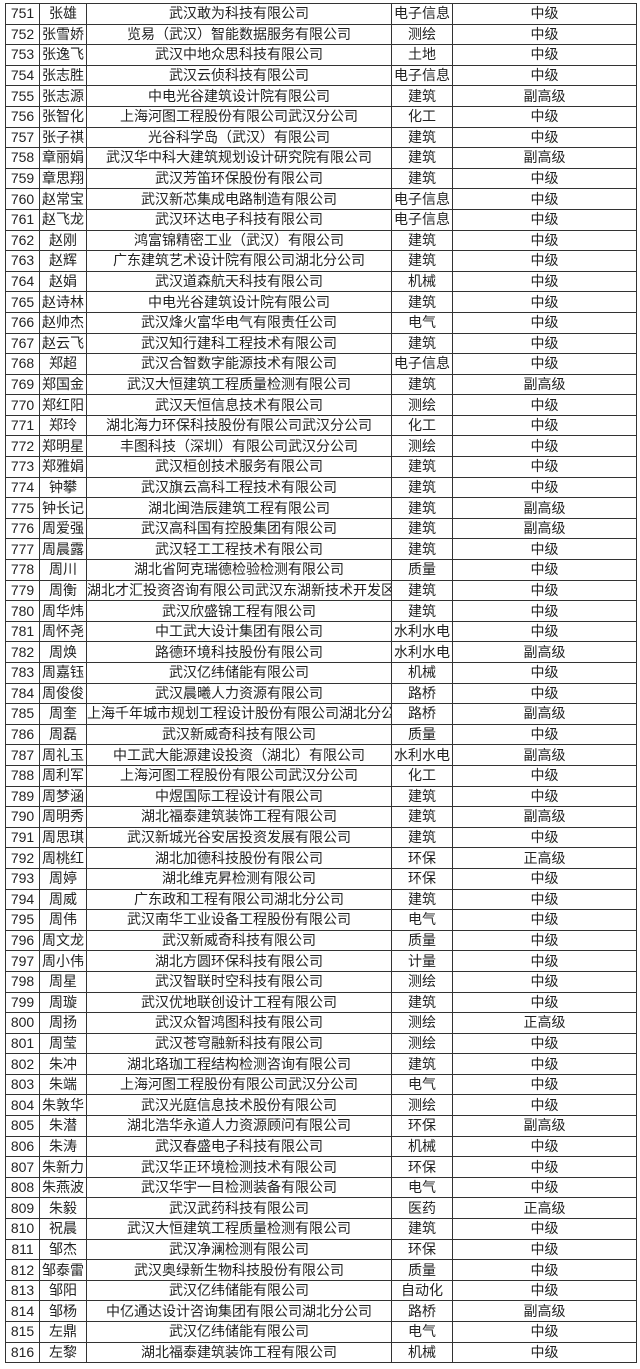  Describe the element at coordinates (22, 590) in the screenshot. I see `row-number: 779` at that location.